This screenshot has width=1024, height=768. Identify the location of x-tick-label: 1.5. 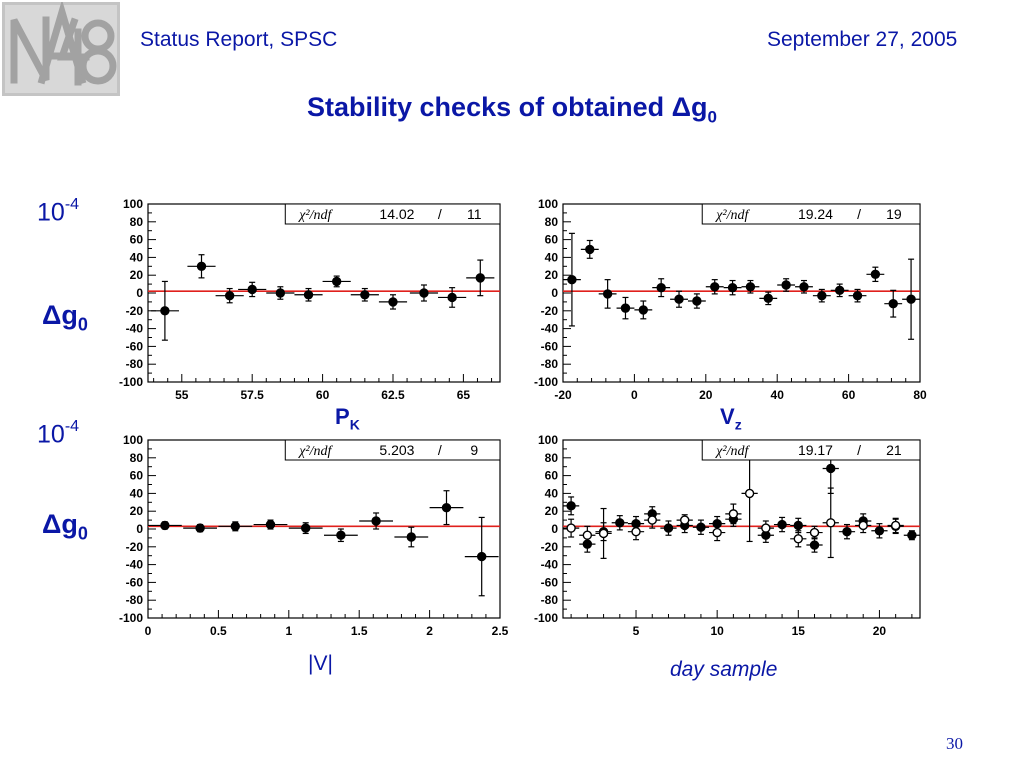
(359, 631).